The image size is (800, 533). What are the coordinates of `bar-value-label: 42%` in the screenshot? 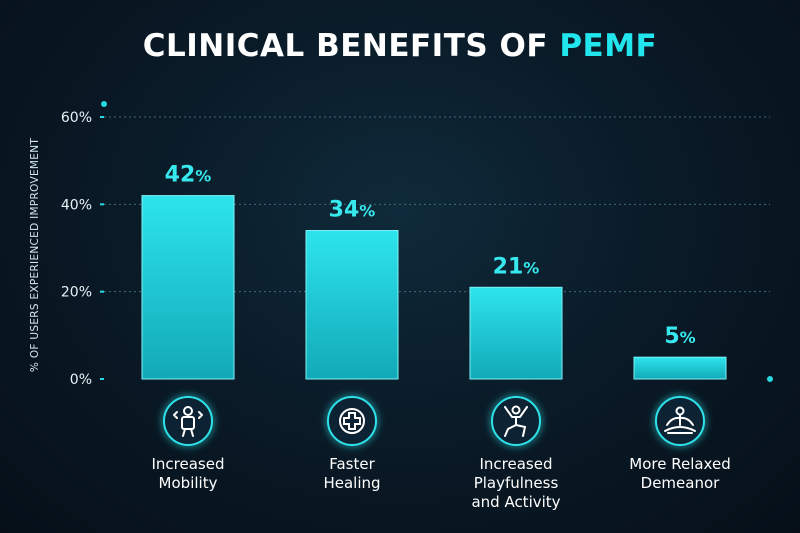 It's located at (188, 175).